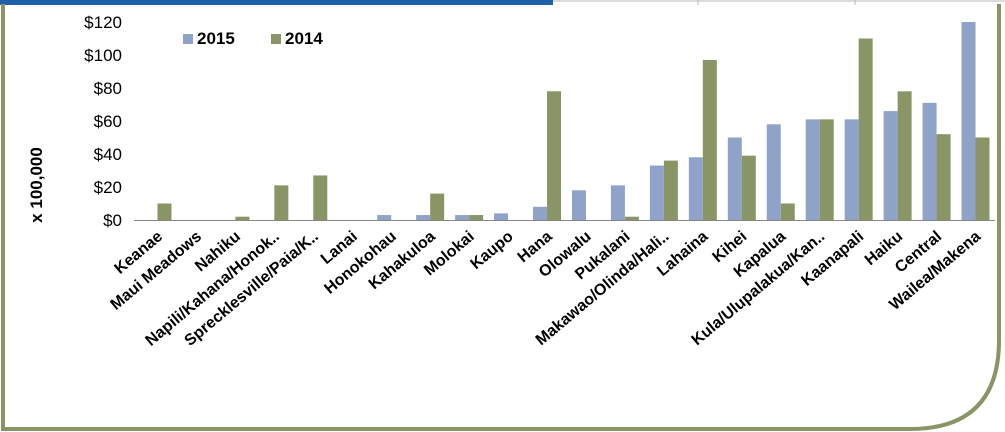 This screenshot has width=1005, height=432. What do you see at coordinates (304, 38) in the screenshot?
I see `legend-label-2014: 2014` at bounding box center [304, 38].